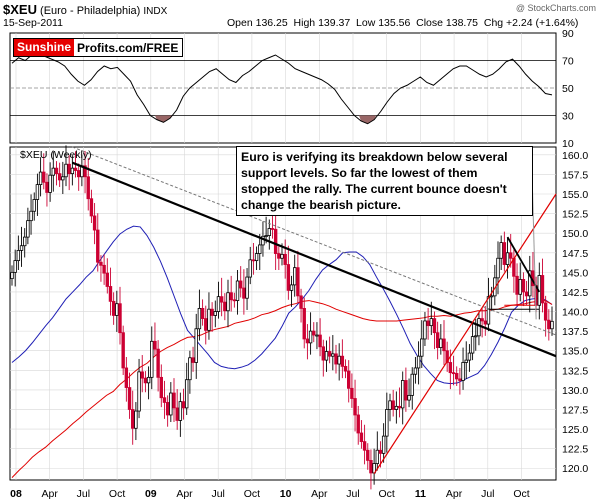 The height and width of the screenshot is (502, 602). Describe the element at coordinates (568, 34) in the screenshot. I see `rsi-tick-label: 90` at that location.